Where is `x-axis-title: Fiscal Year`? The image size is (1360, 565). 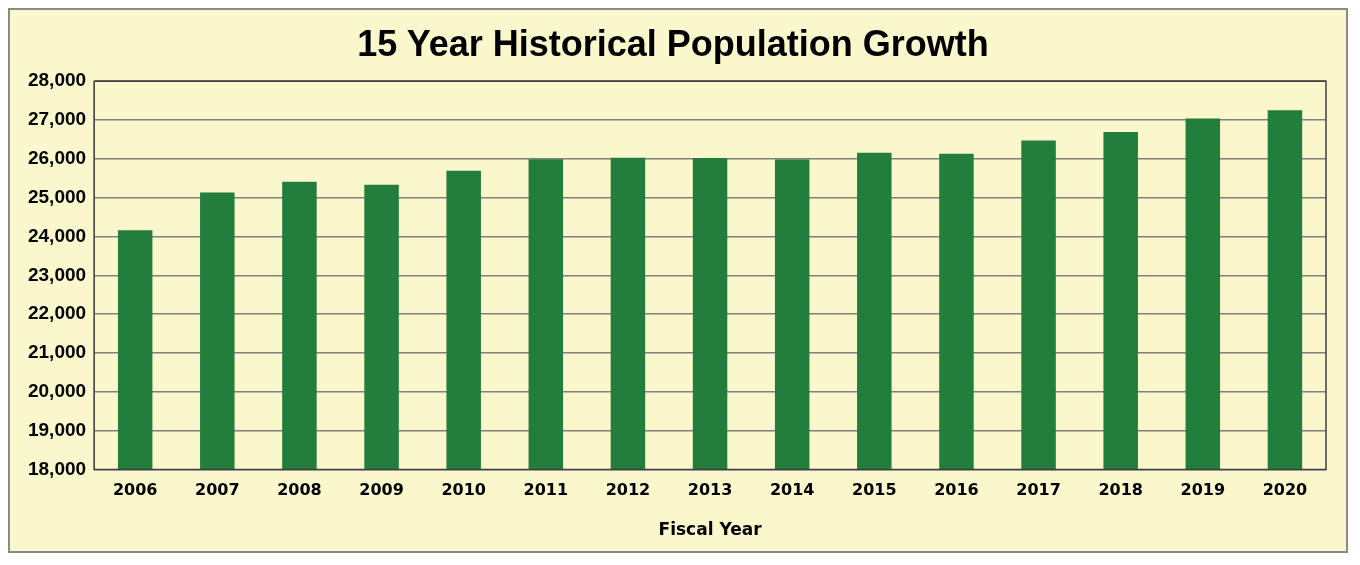 x-axis-title: Fiscal Year is located at coordinates (710, 529).